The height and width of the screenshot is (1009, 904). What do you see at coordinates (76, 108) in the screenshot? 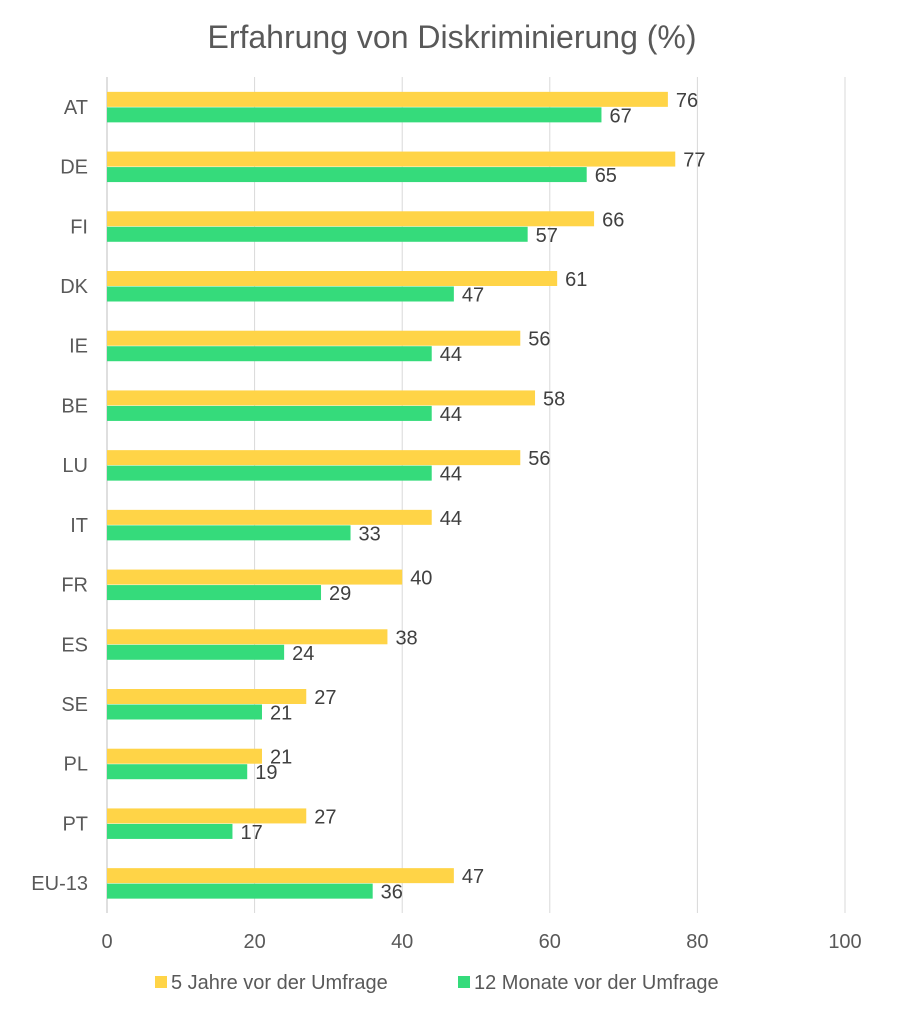
I see `category-label: AT` at bounding box center [76, 108].